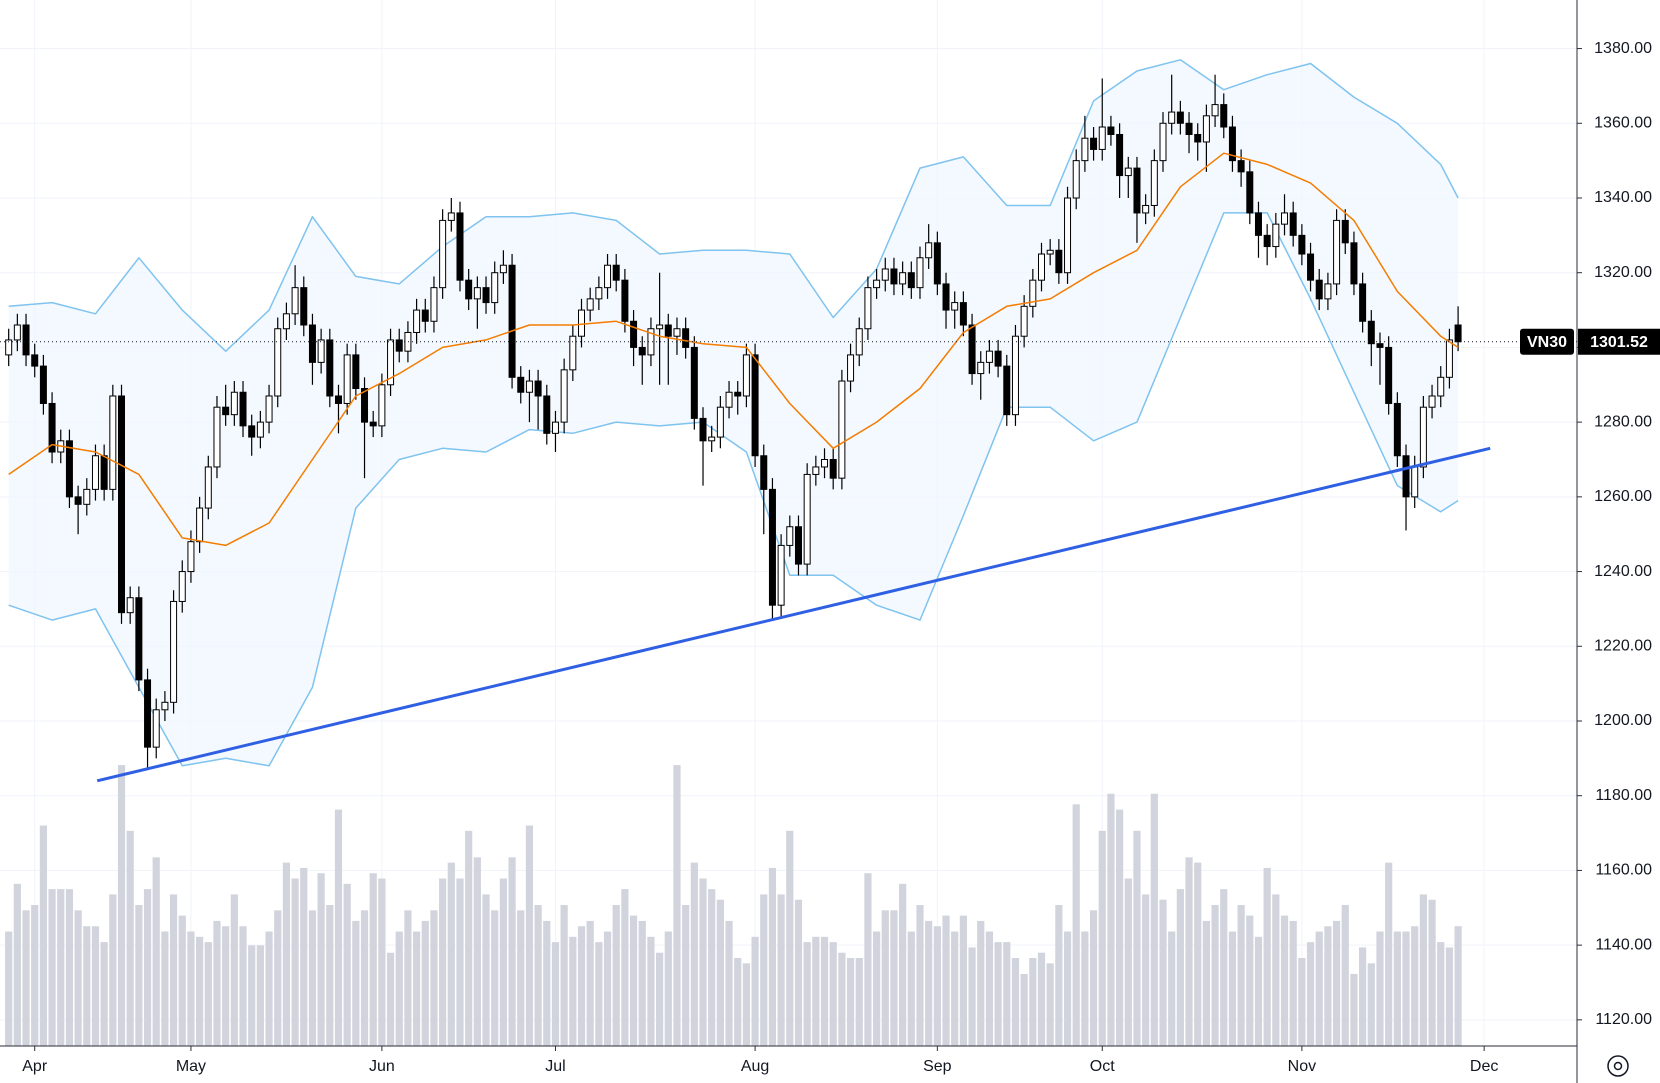  What do you see at coordinates (1623, 795) in the screenshot?
I see `y-tick-label: 1180.00` at bounding box center [1623, 795].